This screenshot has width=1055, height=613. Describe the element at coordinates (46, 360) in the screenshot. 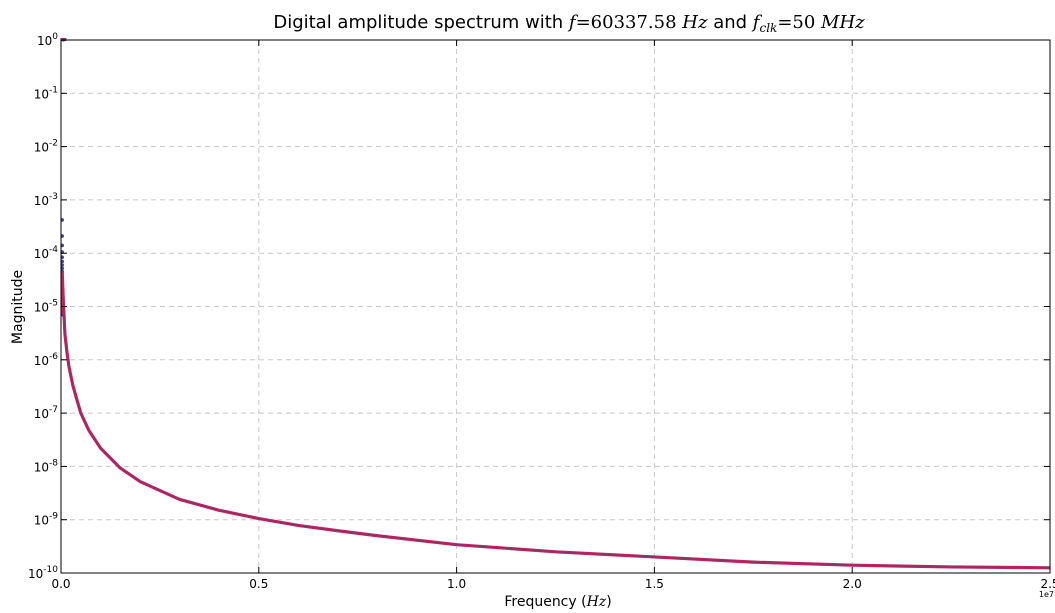

I see `y-tick-label: 10⁻⁶` at that location.